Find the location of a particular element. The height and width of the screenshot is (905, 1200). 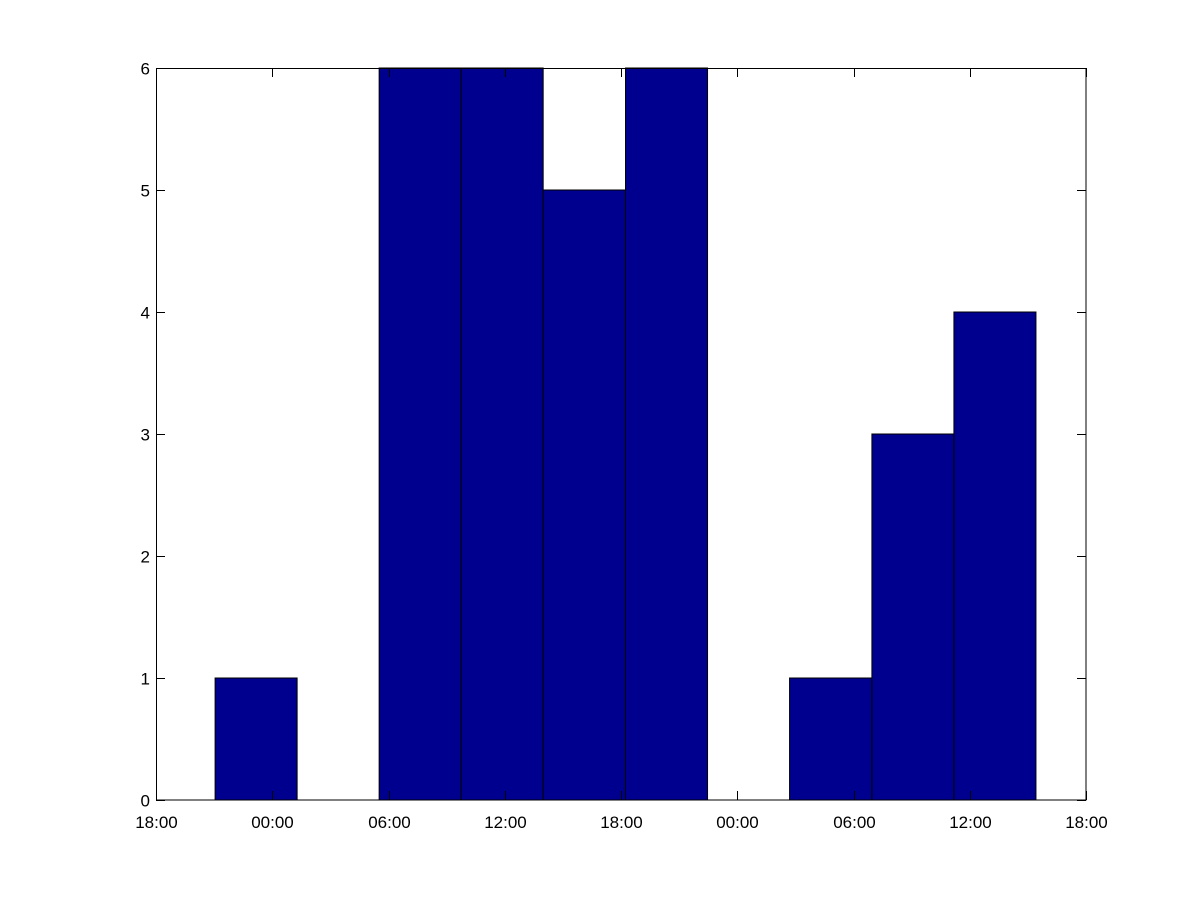

y-tick-label: 2 is located at coordinates (145, 557).